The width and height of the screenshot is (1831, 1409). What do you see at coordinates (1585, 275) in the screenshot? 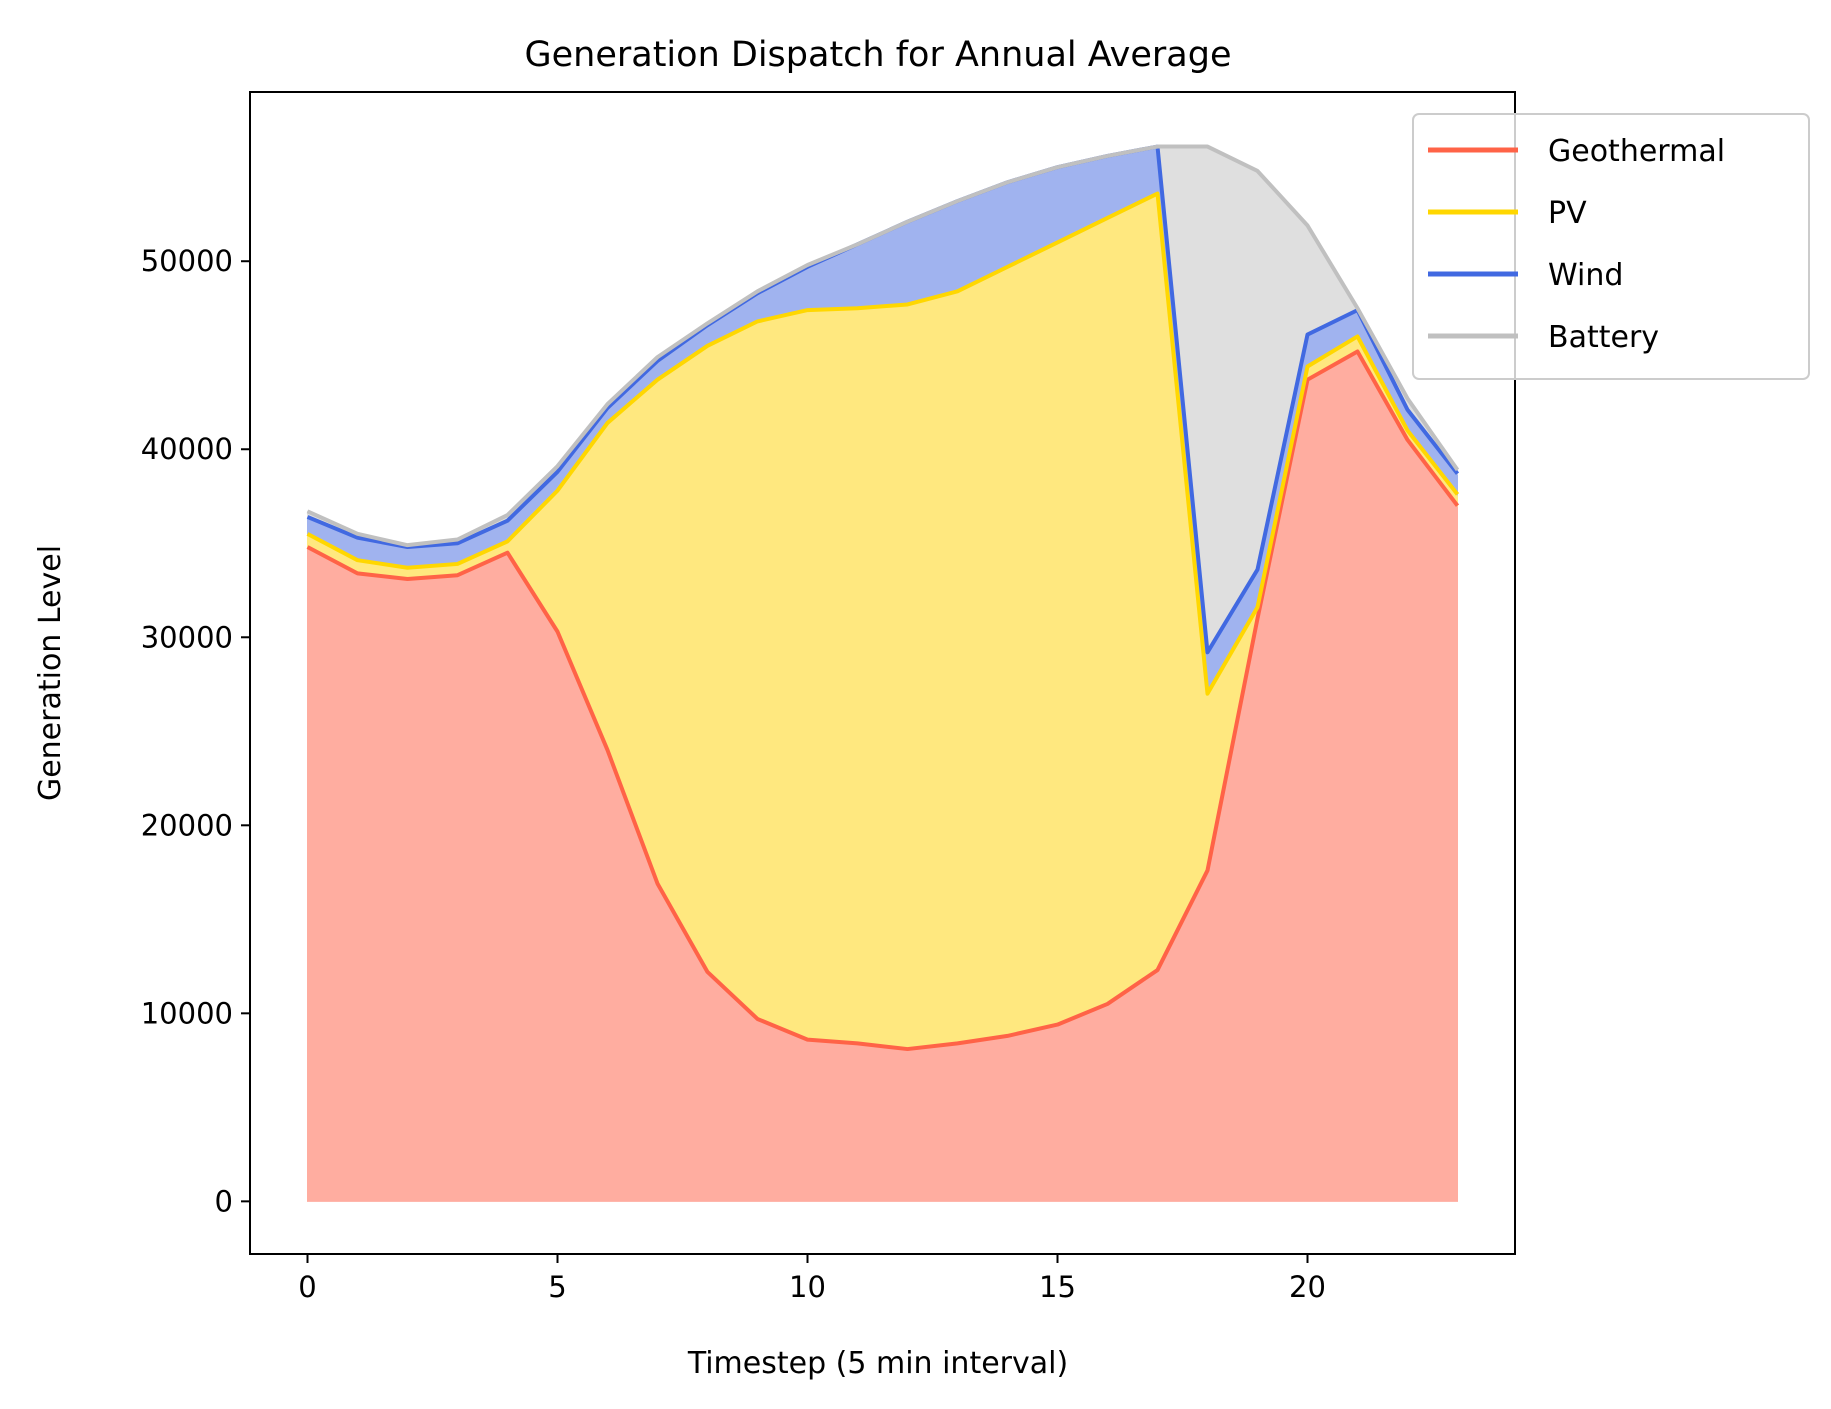
I see `legend-label-wind: Wind` at bounding box center [1585, 275].